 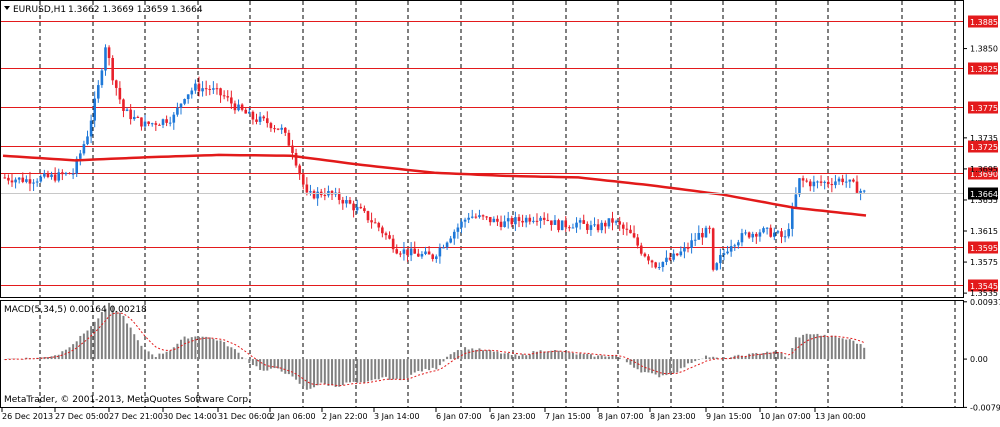 I want to click on time-axis-label: 27 Dec 21:00, so click(x=136, y=416).